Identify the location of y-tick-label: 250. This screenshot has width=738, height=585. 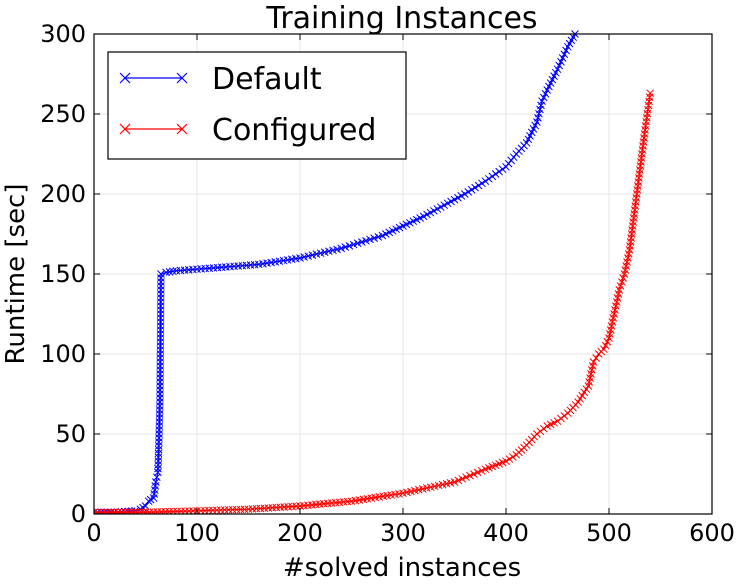
(63, 114).